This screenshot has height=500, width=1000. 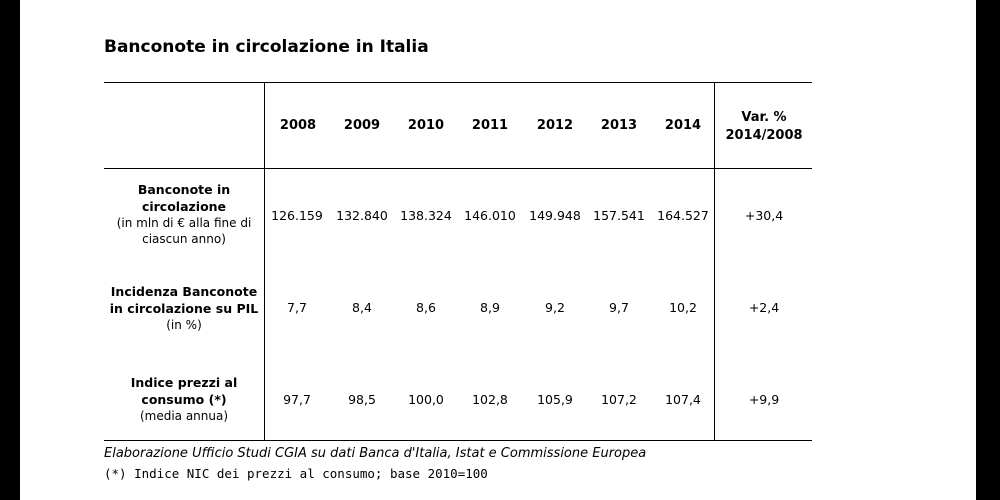 I want to click on table-cell: 10,2, so click(x=683, y=307).